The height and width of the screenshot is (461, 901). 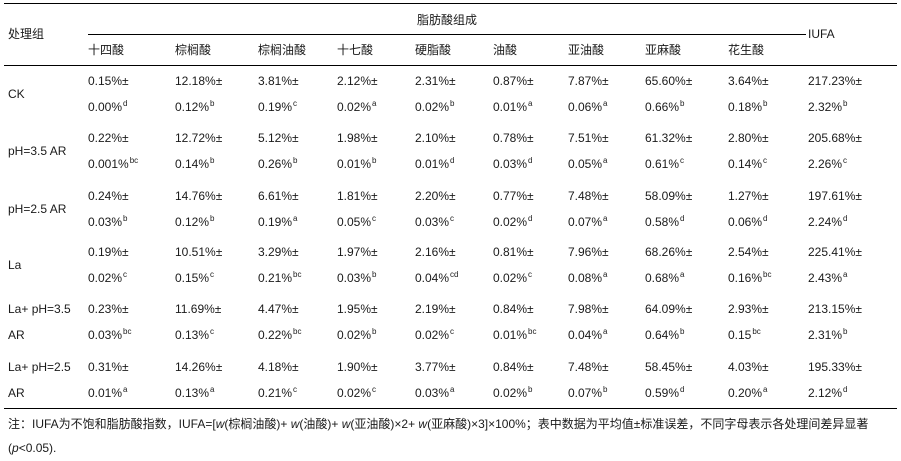 What do you see at coordinates (199, 367) in the screenshot?
I see `cell-mean: 14.26%±` at bounding box center [199, 367].